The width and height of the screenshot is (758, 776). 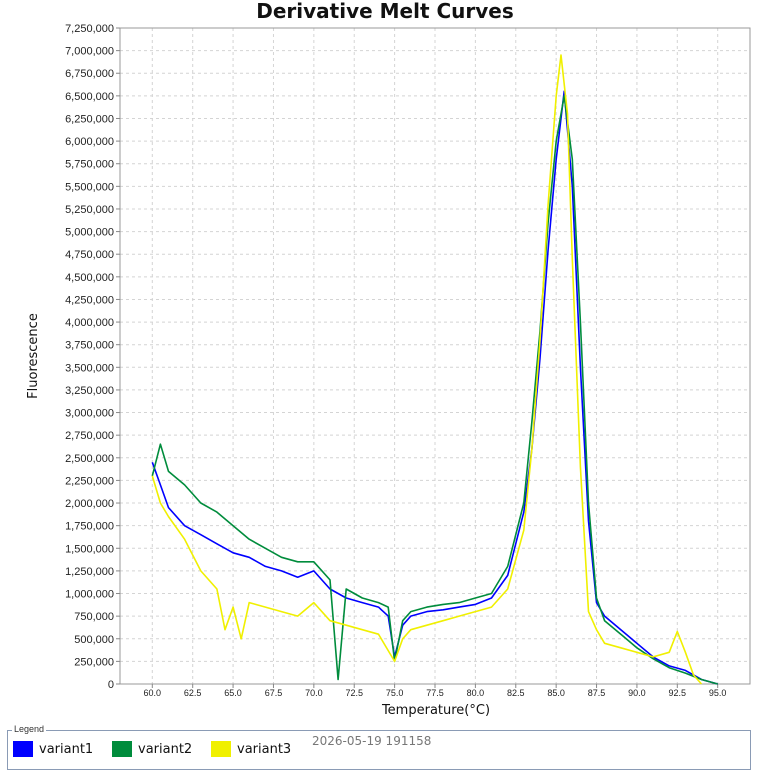 I want to click on y-tick-label: 6,750,000, so click(x=89, y=74).